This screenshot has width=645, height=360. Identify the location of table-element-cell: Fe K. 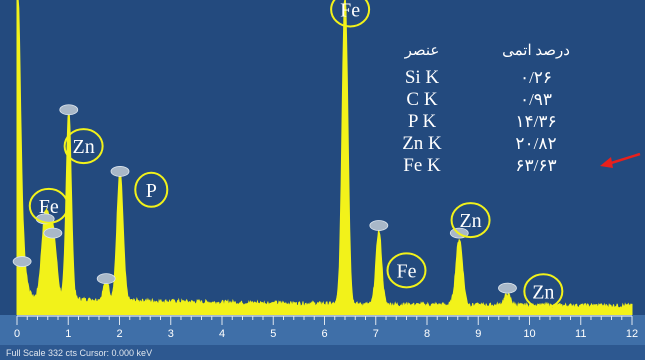
(422, 165).